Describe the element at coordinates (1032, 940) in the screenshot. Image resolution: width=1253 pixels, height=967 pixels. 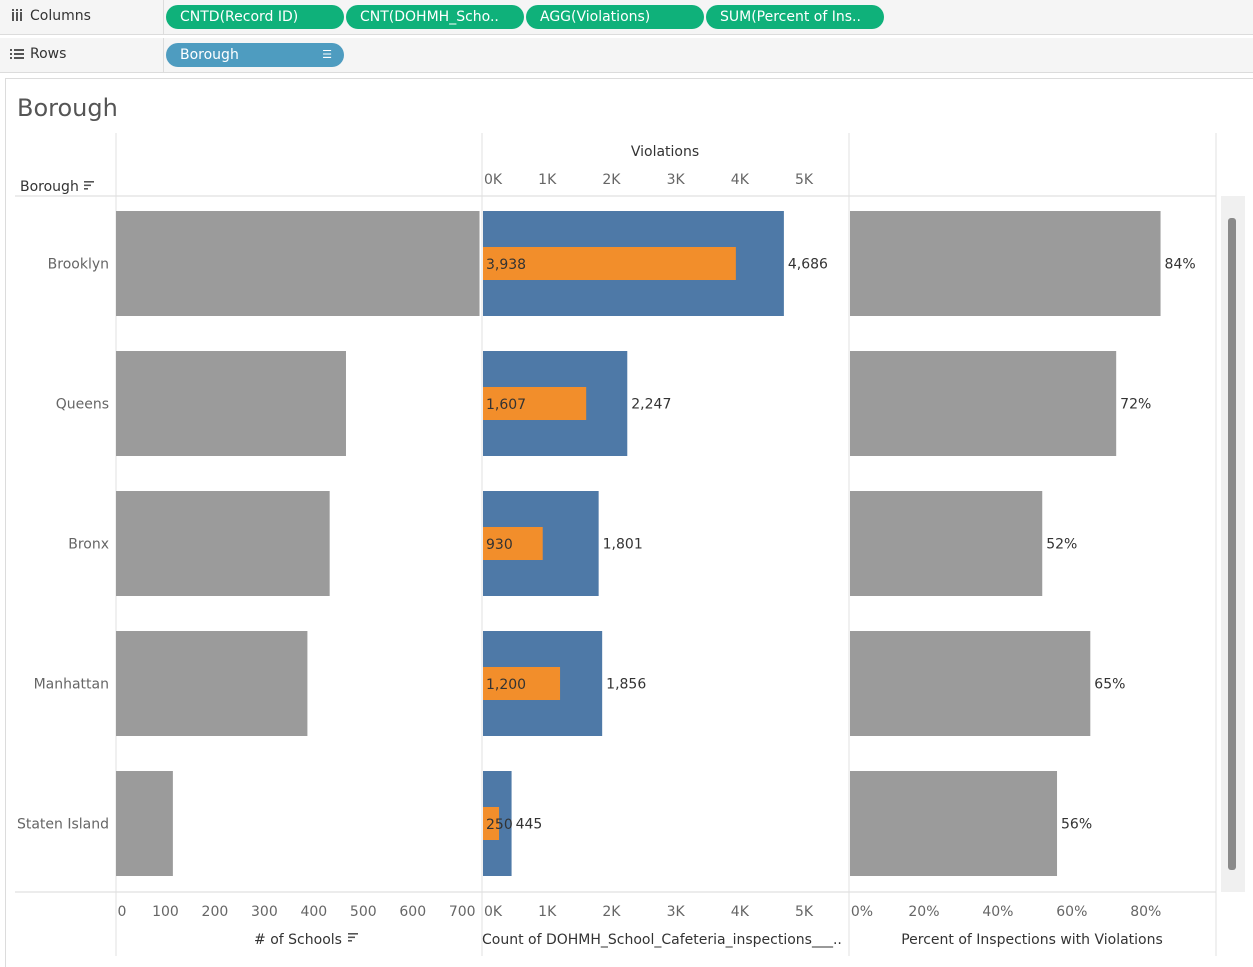
I see `x-axis-title-percent: Percent of Inspections with Violations` at that location.